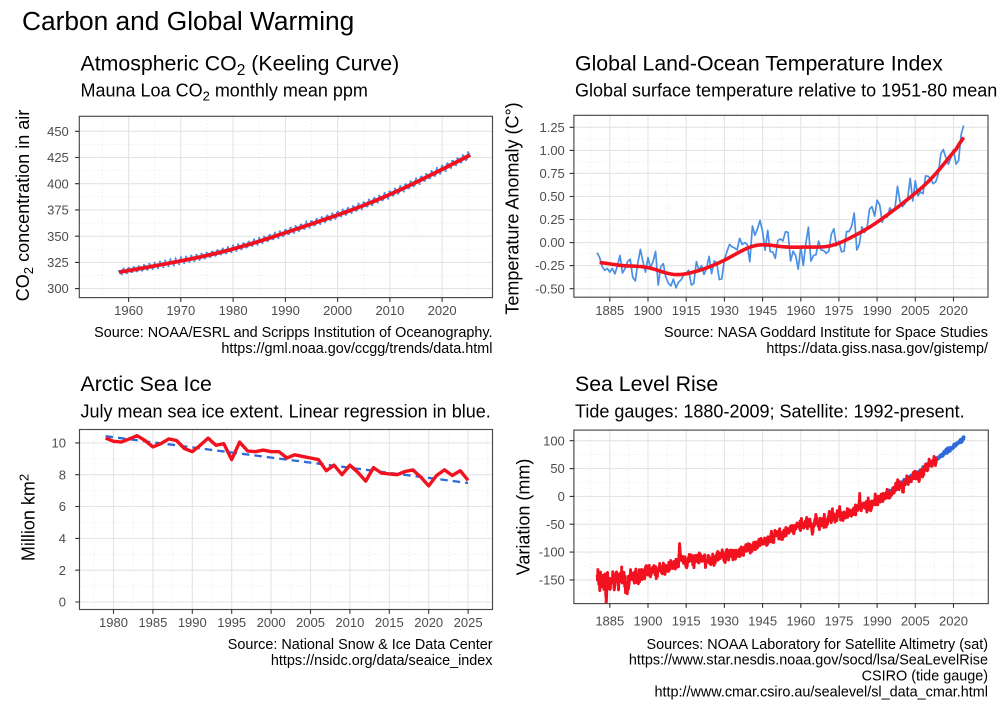 This screenshot has height=725, width=1008. What do you see at coordinates (468, 622) in the screenshot?
I see `svg-text: 2025` at bounding box center [468, 622].